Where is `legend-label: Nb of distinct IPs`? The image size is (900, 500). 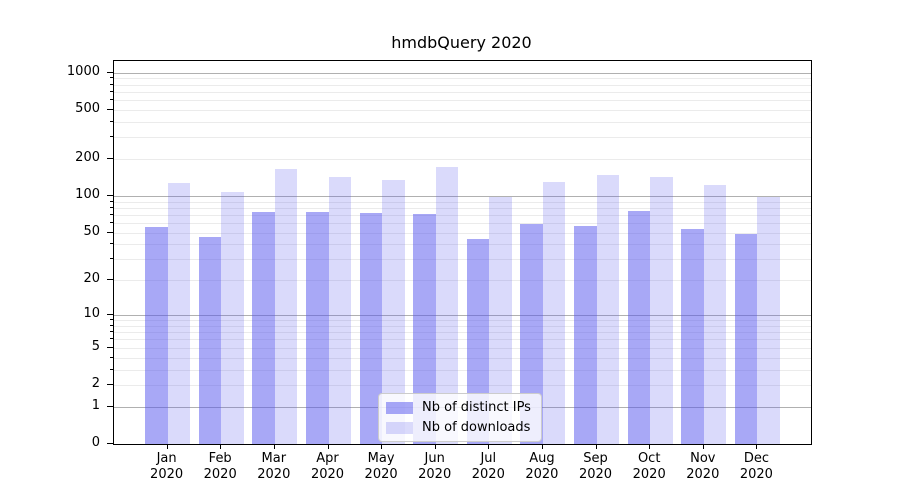 legend-label: Nb of distinct IPs is located at coordinates (476, 407).